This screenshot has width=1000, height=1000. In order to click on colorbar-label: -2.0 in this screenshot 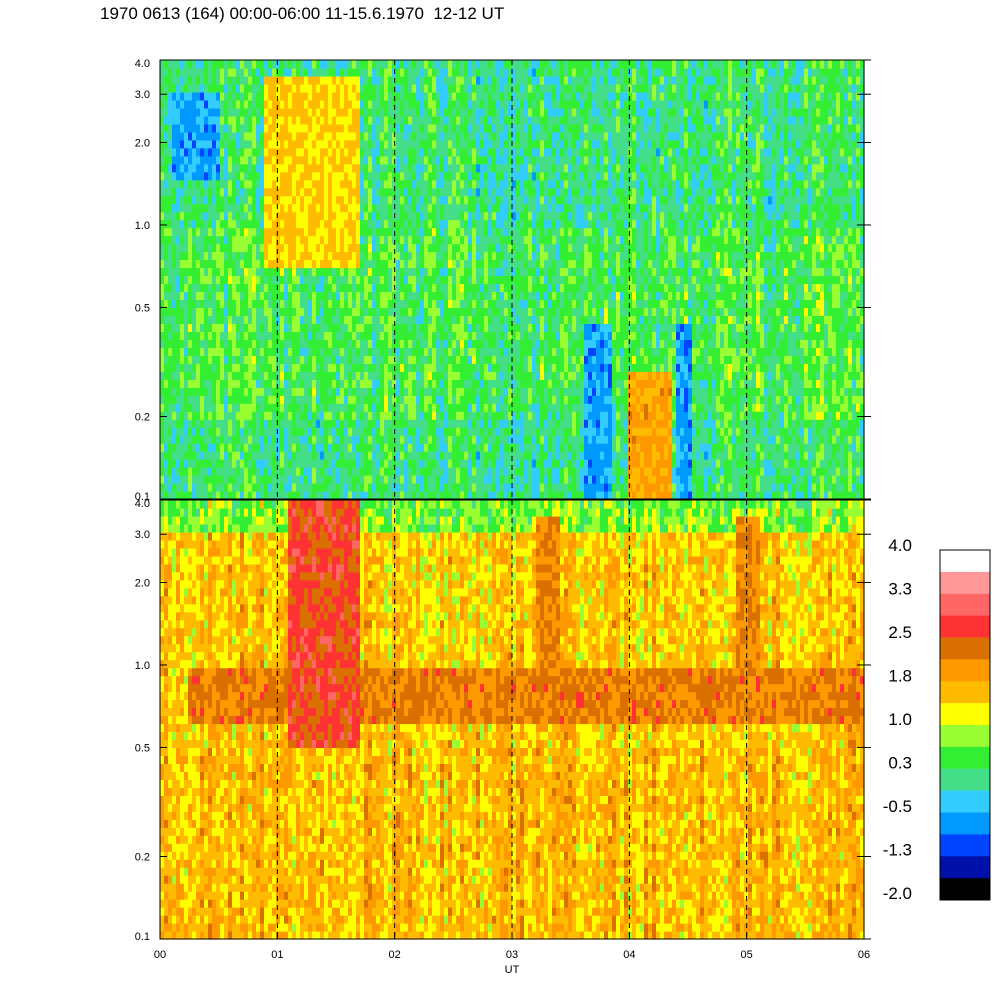, I will do `click(897, 893)`.